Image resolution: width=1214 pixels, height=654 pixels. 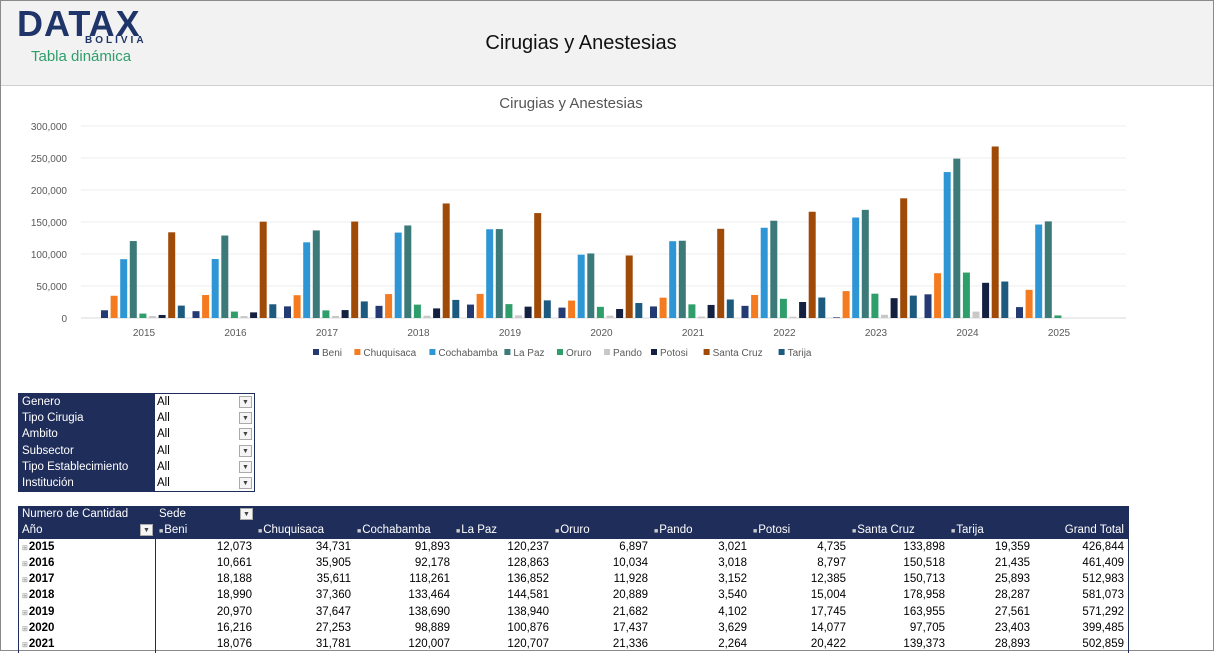 What do you see at coordinates (831, 562) in the screenshot?
I see `table-cell: 8,797` at bounding box center [831, 562].